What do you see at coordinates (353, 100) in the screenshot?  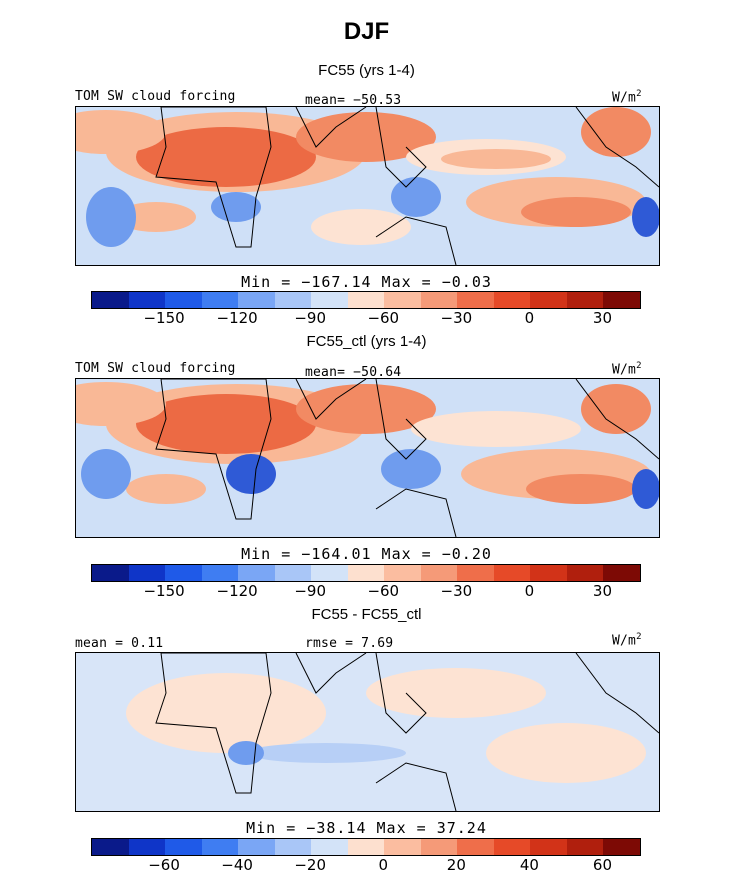 I see `panel-1-mean-label: mean= −50.53` at bounding box center [353, 100].